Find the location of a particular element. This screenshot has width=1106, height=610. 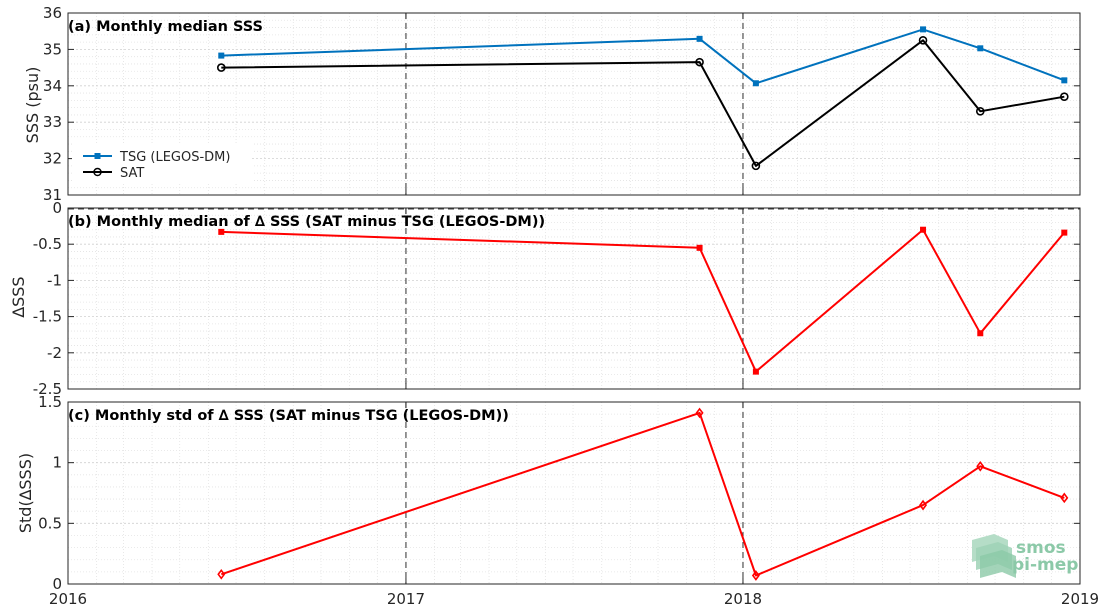

y-tick-label: -1 is located at coordinates (54, 280).